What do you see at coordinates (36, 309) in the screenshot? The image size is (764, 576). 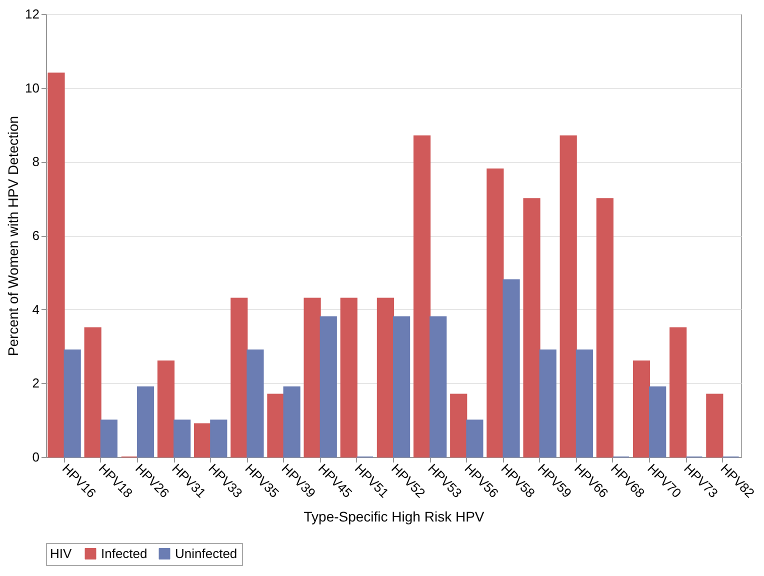 I see `y-tick-label: 4` at bounding box center [36, 309].